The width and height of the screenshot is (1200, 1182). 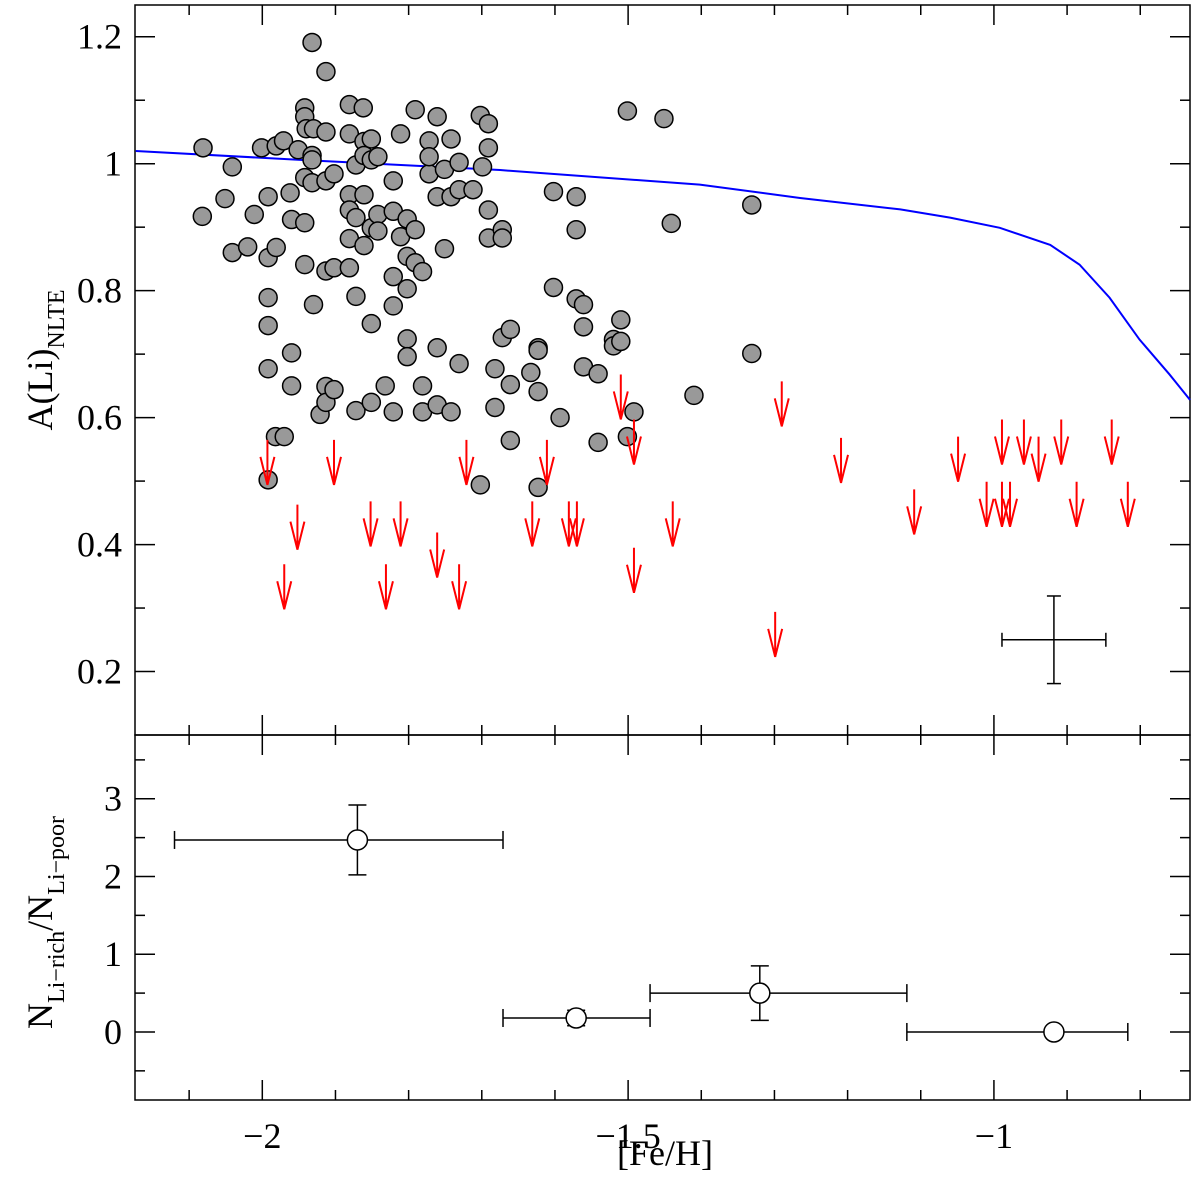 I want to click on x-tick-label: −2, so click(x=262, y=1136).